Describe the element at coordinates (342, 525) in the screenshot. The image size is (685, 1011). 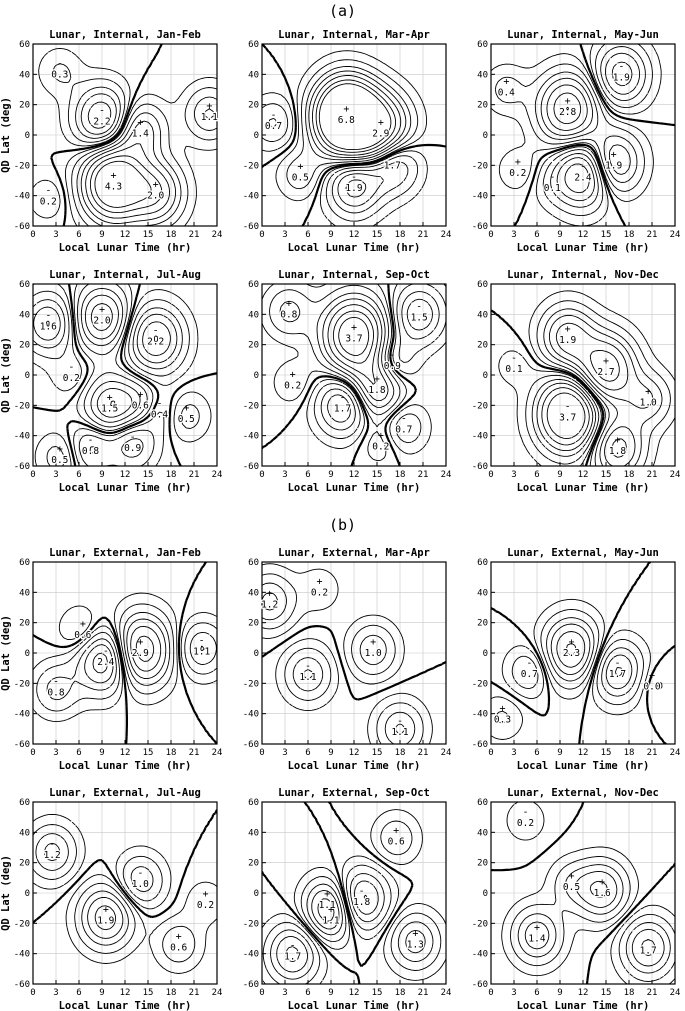
I see `section-label-b: (b)` at that location.